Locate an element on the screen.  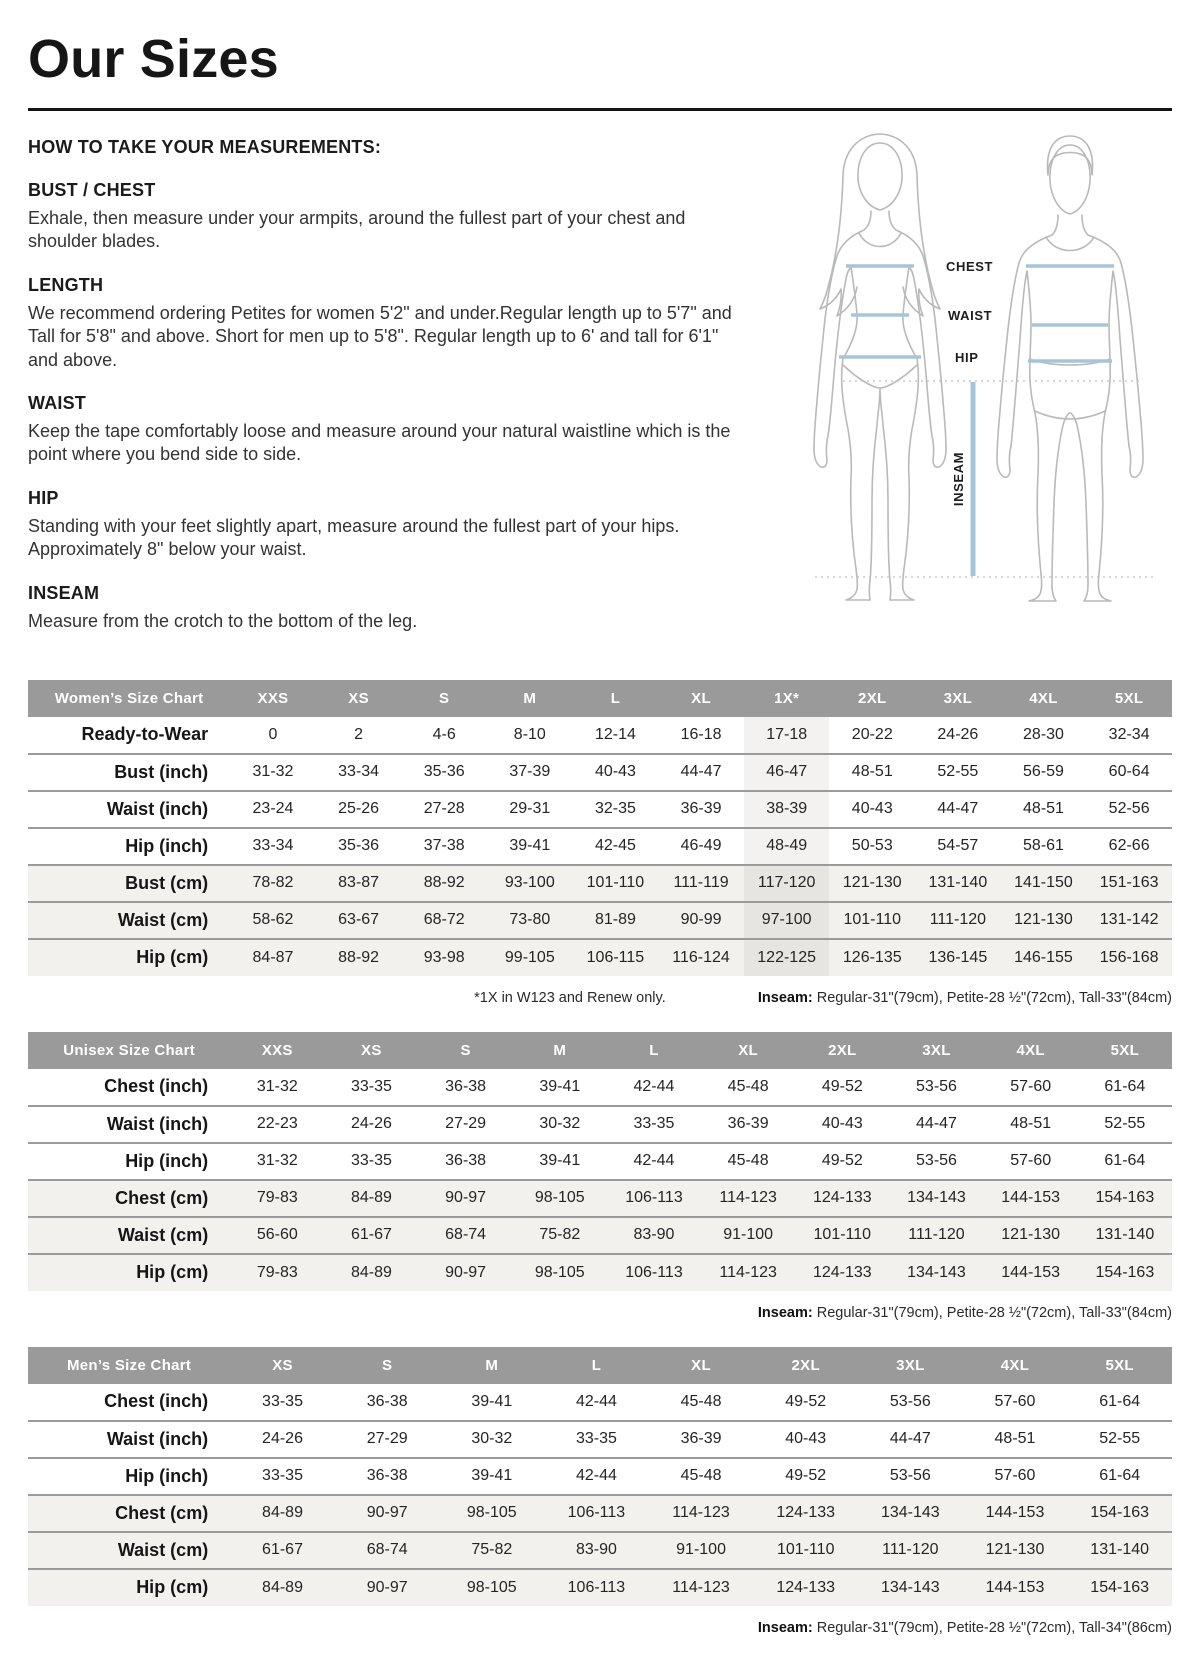
chest-label: CHEST is located at coordinates (969, 266).